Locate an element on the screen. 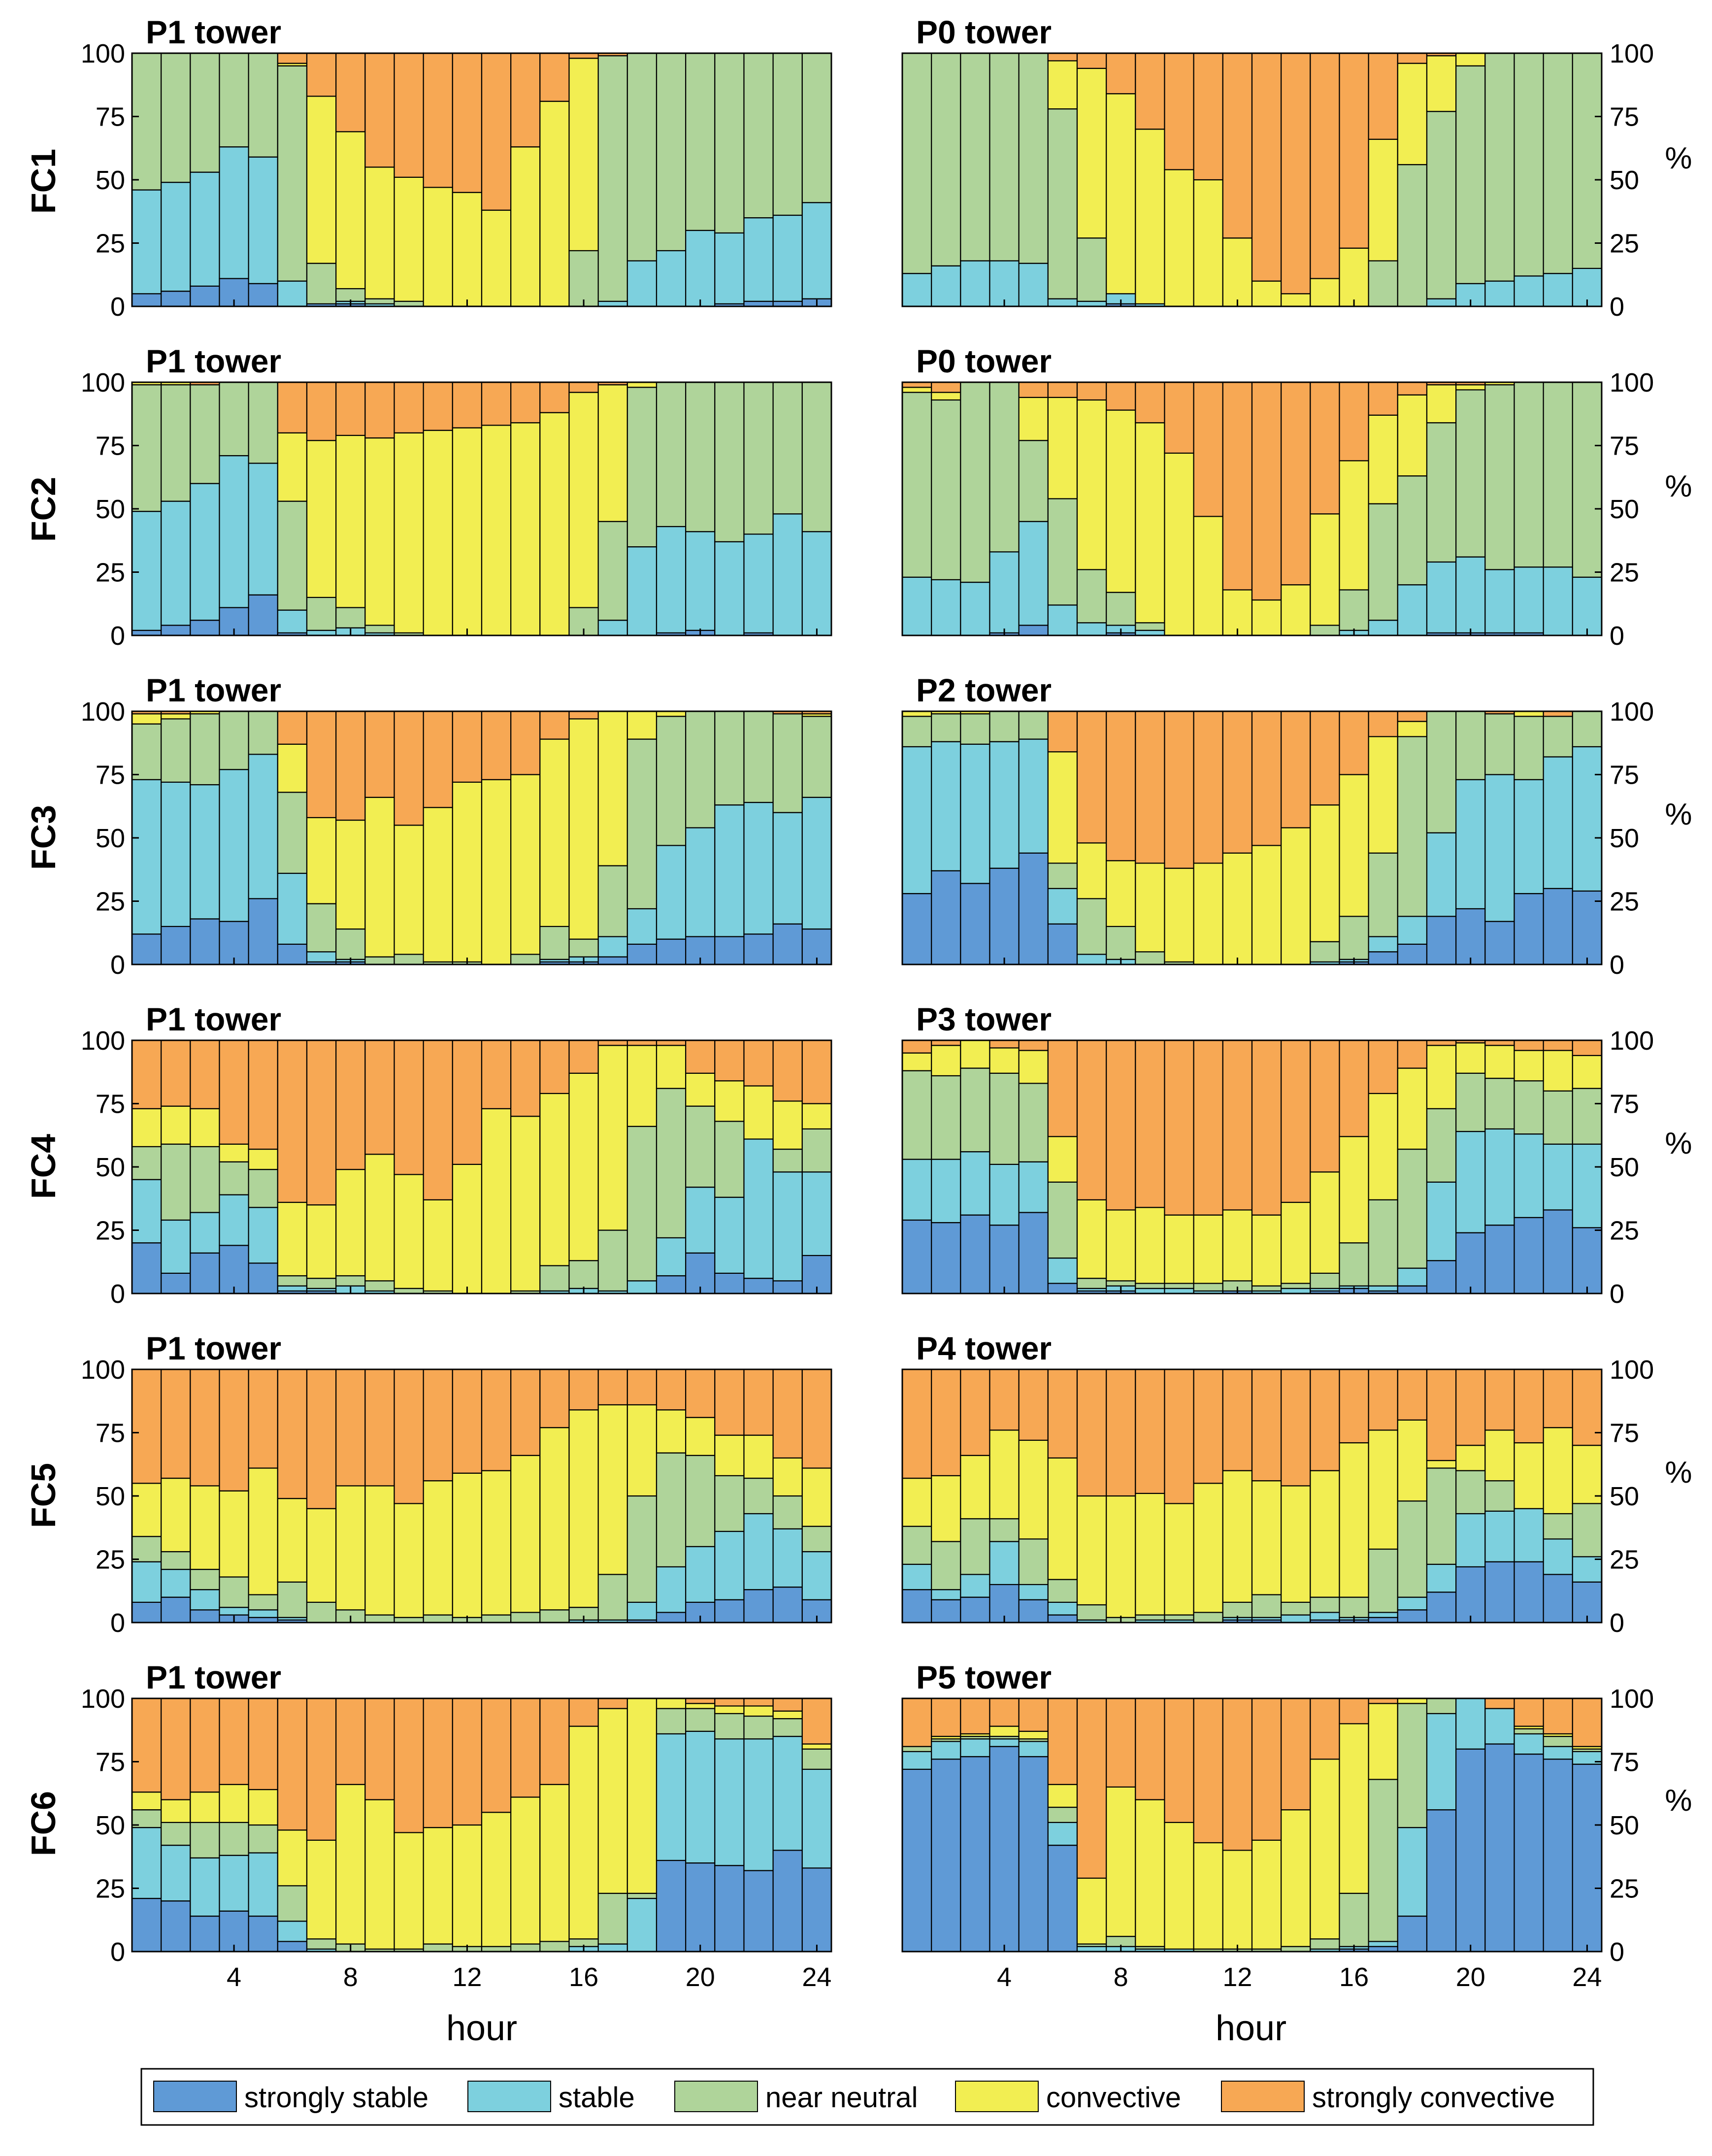 This screenshot has height=2156, width=1712. row-label-fc1: FC1 is located at coordinates (43, 181).